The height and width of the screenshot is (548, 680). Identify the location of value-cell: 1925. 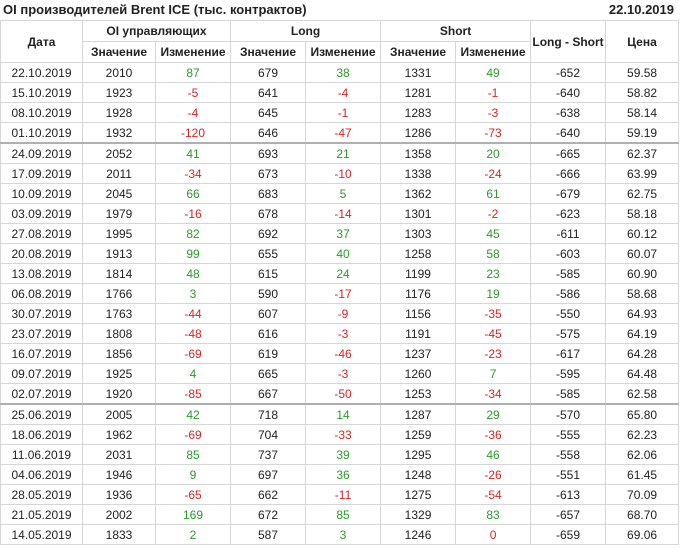
(119, 373).